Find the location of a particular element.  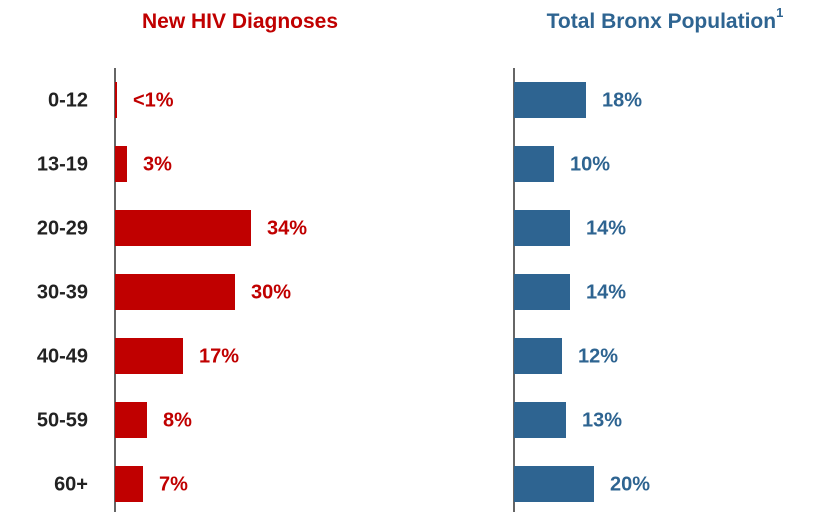

value-label: 18% is located at coordinates (622, 100).